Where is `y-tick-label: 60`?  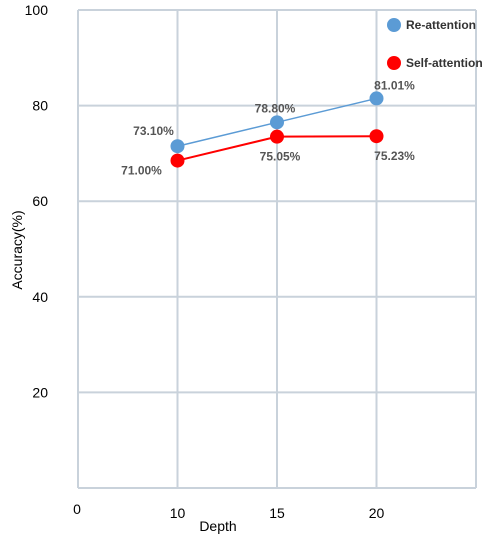 y-tick-label: 60 is located at coordinates (40, 201).